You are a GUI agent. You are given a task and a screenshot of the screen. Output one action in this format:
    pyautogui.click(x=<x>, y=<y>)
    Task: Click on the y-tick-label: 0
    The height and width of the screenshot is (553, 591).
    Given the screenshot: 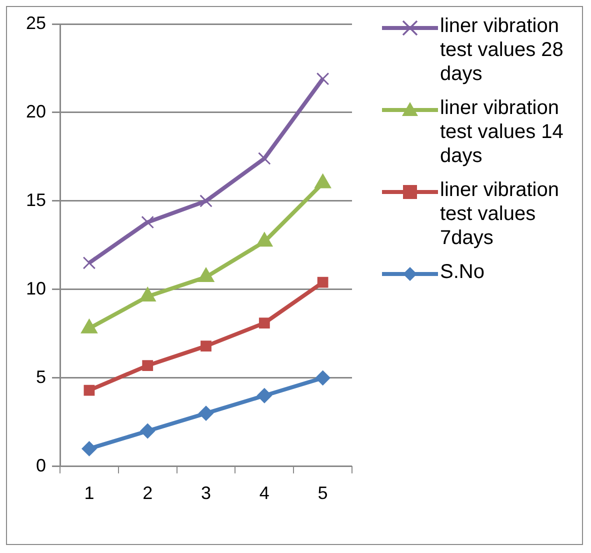 What is the action you would take?
    pyautogui.click(x=41, y=465)
    